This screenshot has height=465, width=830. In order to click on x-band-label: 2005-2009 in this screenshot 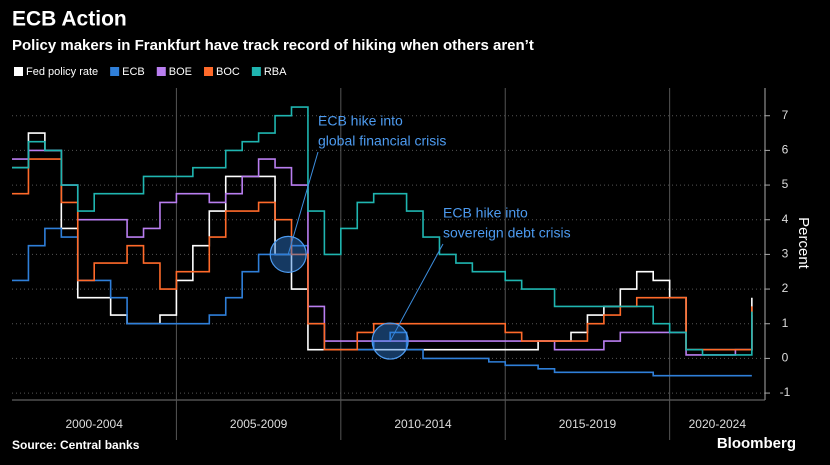, I will do `click(259, 424)`.